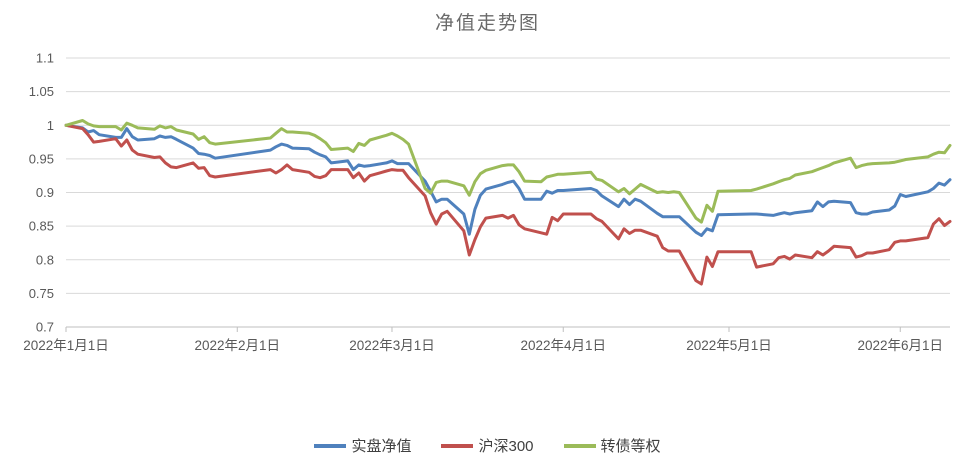 Image resolution: width=975 pixels, height=459 pixels. Describe the element at coordinates (41, 91) in the screenshot. I see `y-axis-tick-label: 1.05` at that location.